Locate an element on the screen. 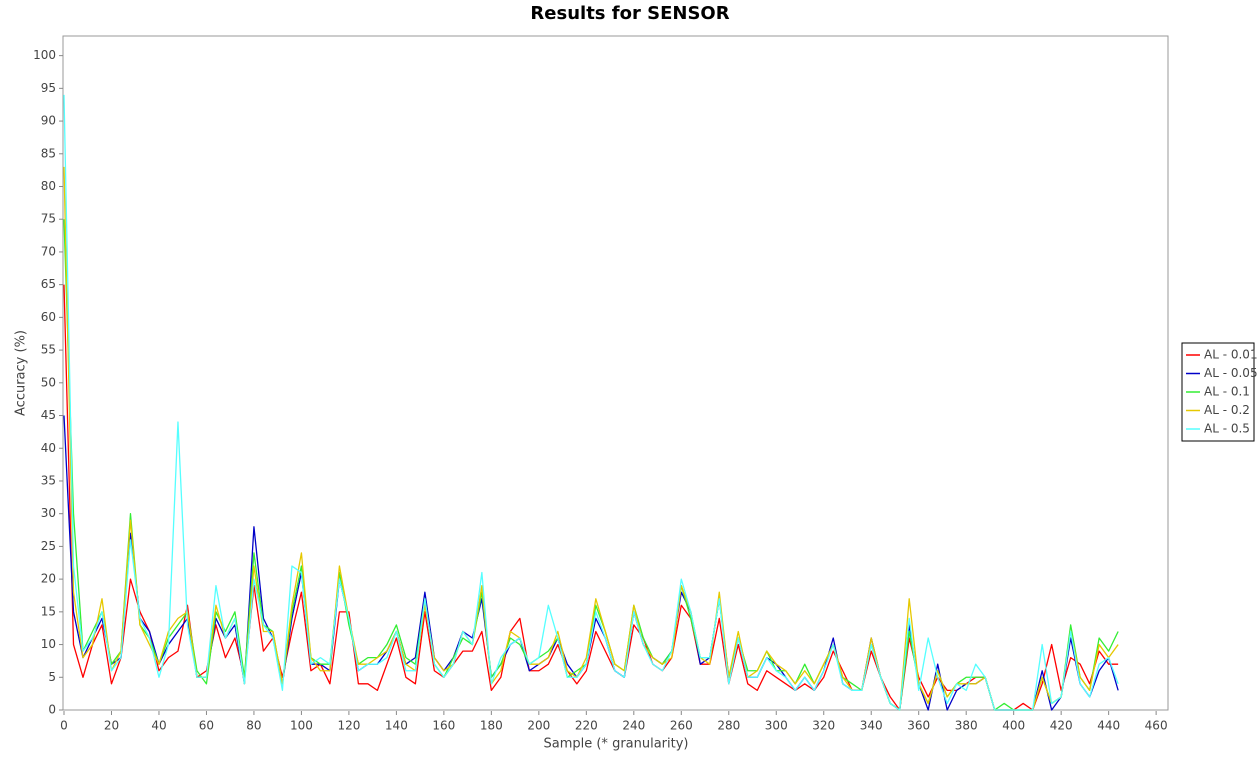 This screenshot has width=1260, height=760. x-tick-label: 320 is located at coordinates (823, 726).